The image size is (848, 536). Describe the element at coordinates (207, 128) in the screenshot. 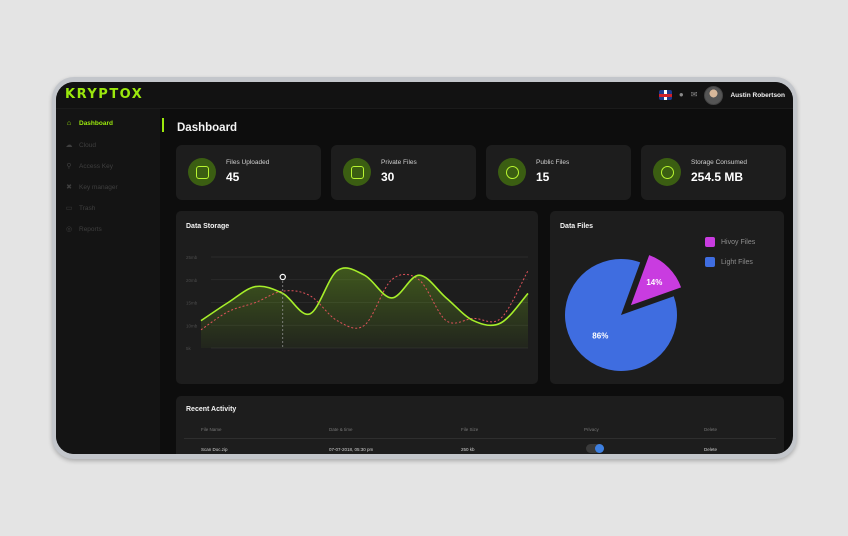

I see `page-title: Dashboard` at that location.